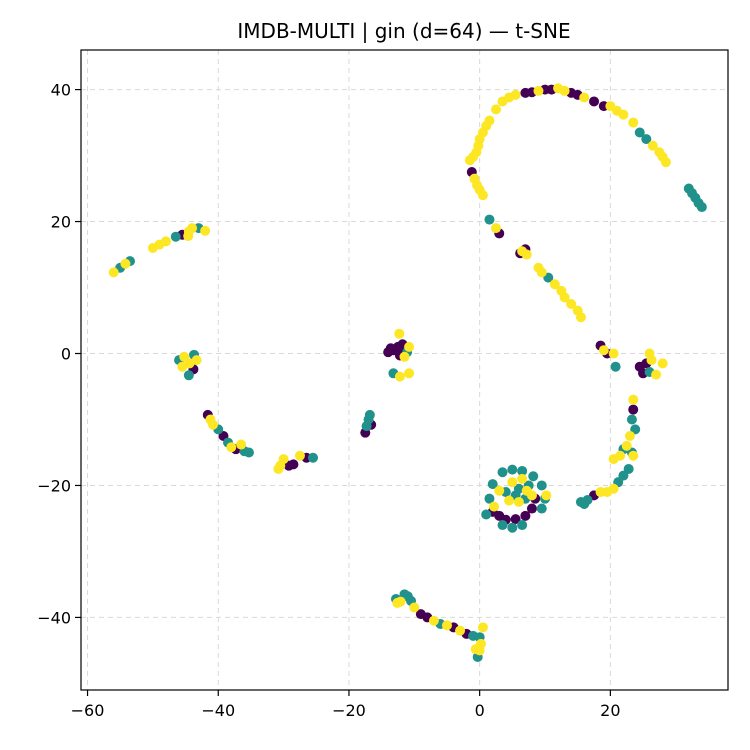 The height and width of the screenshot is (750, 750). What do you see at coordinates (349, 710) in the screenshot?
I see `x-tick-label: −20` at bounding box center [349, 710].